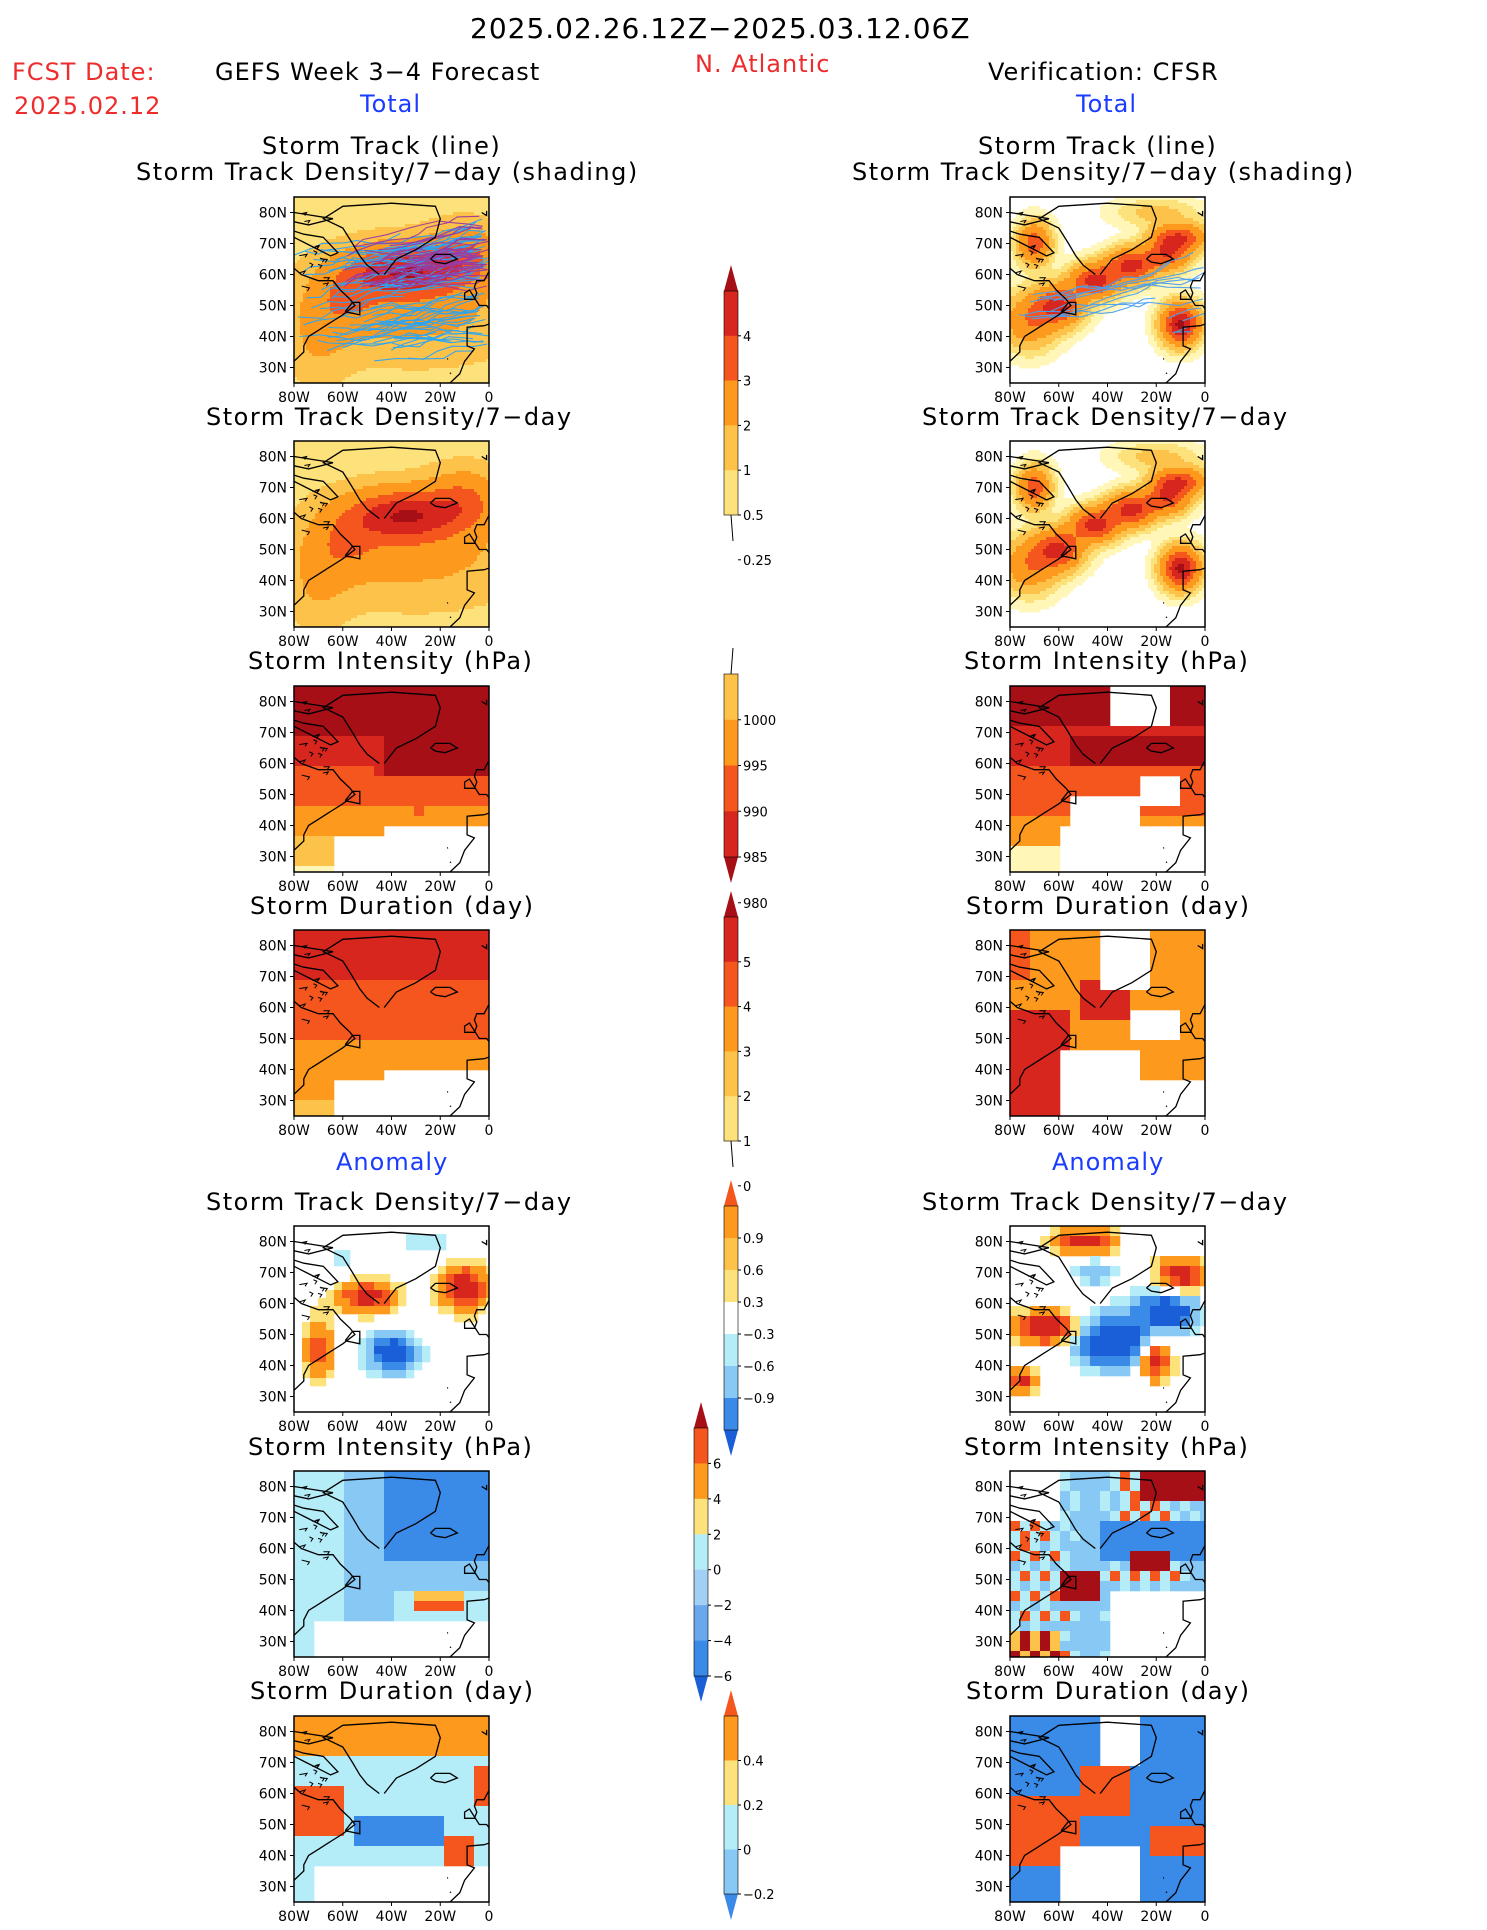  Describe the element at coordinates (747, 382) in the screenshot. I see `colorbar-label: 3` at that location.